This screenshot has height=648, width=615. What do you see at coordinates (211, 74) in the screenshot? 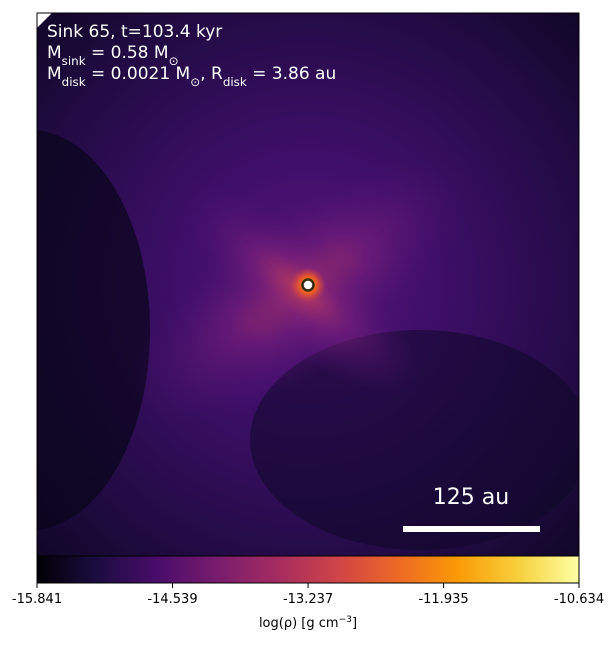
I see `text-part: , R` at bounding box center [211, 74].